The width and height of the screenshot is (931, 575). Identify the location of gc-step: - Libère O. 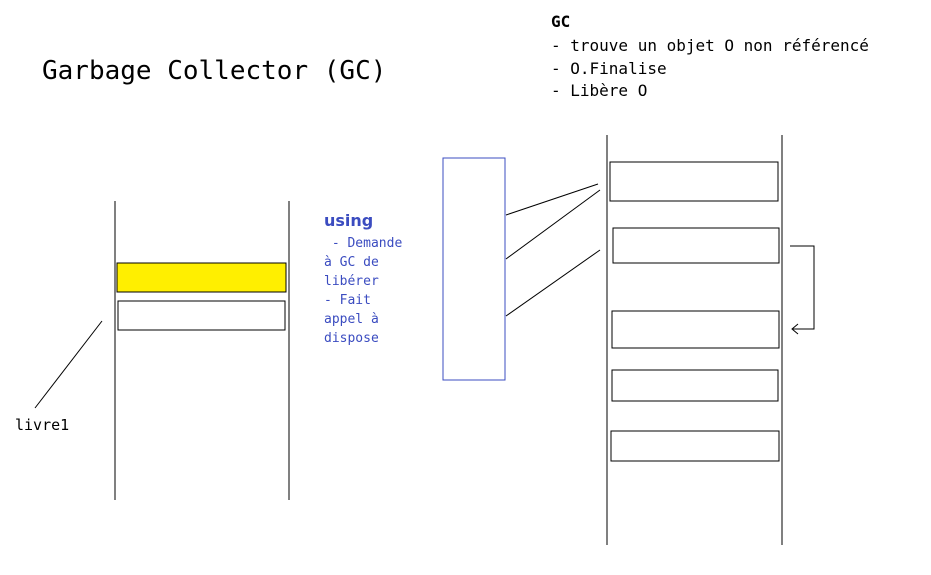
(599, 90).